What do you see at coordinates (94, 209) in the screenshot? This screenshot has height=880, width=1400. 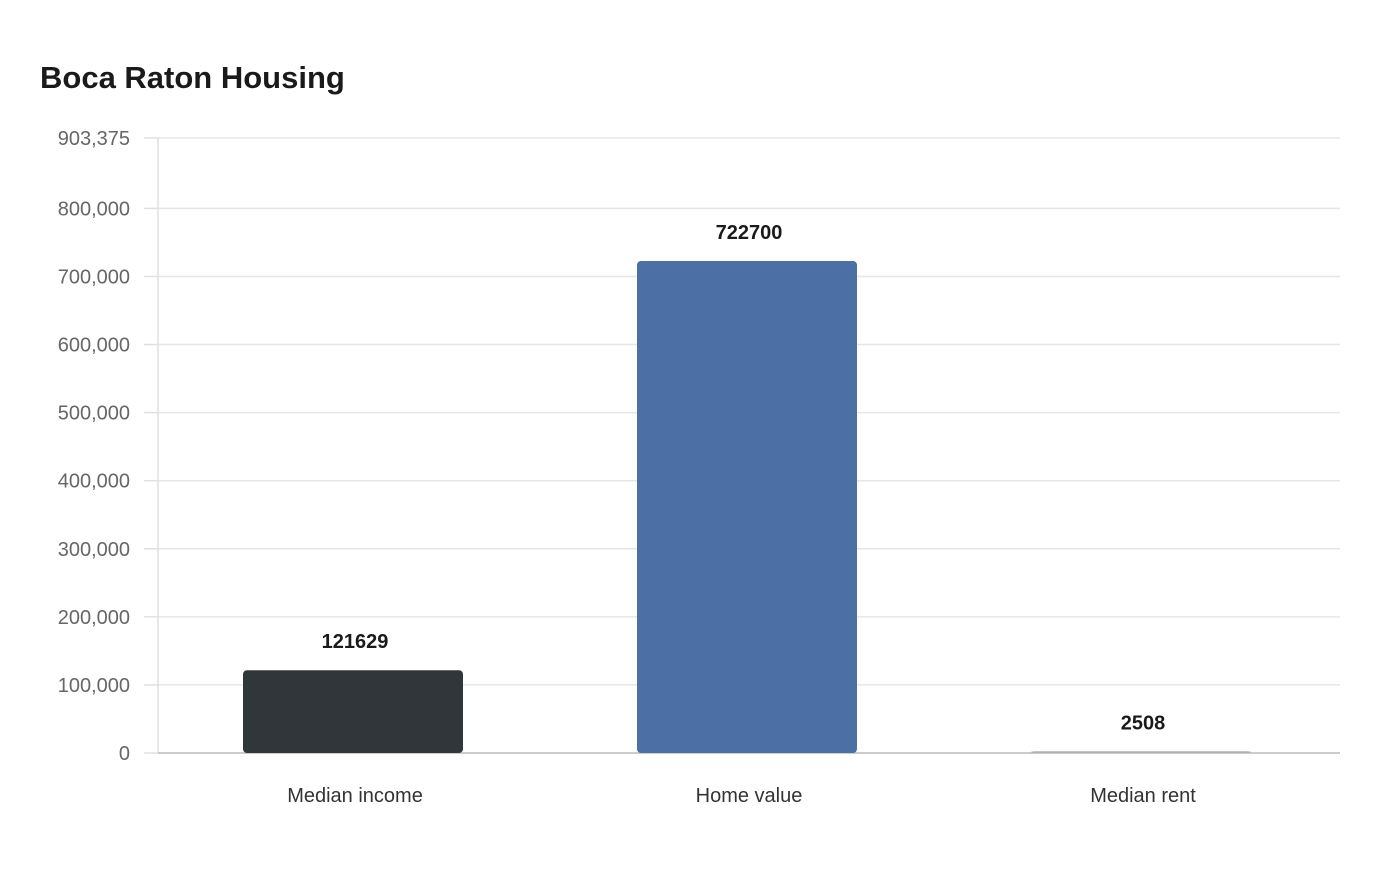 I see `y-tick-label: 800,000` at bounding box center [94, 209].